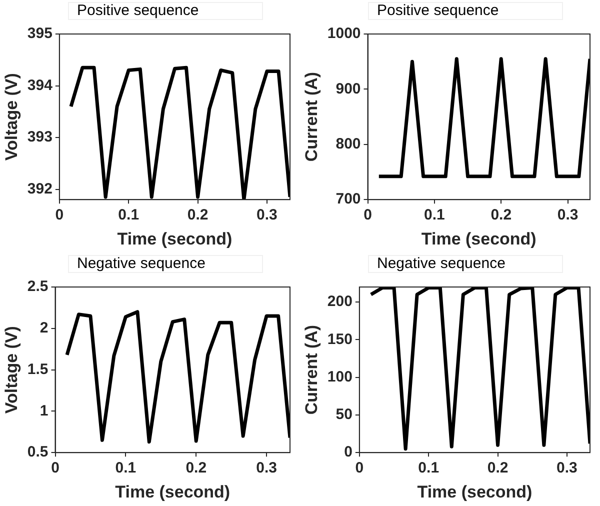 The image size is (600, 506). What do you see at coordinates (37, 287) in the screenshot?
I see `y-tick-label: 2.5` at bounding box center [37, 287].